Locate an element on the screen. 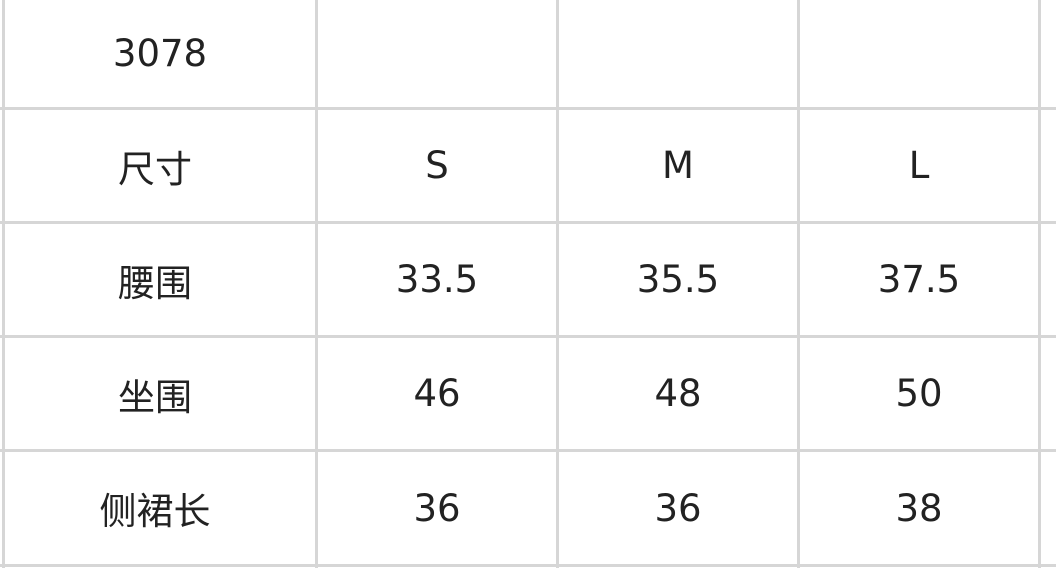 This screenshot has width=1056, height=568. header-label: 尺寸 is located at coordinates (155, 169).